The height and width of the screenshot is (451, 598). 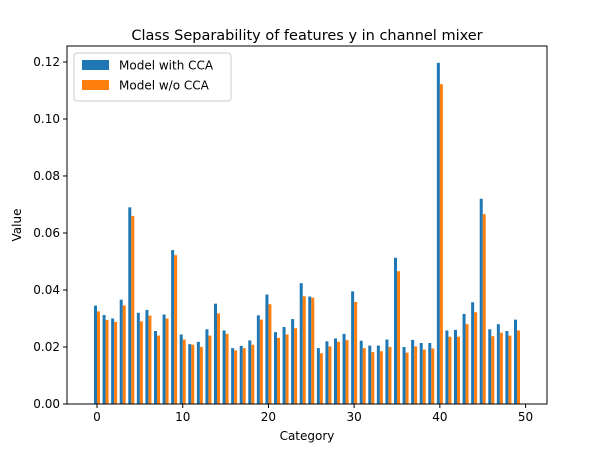 I want to click on legend-label-with-cca: Model with CCA, so click(x=166, y=66).